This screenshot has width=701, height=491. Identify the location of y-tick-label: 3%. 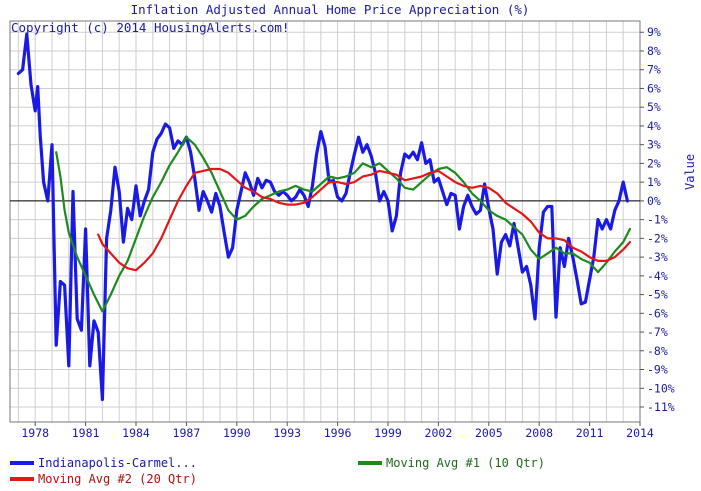
(654, 145).